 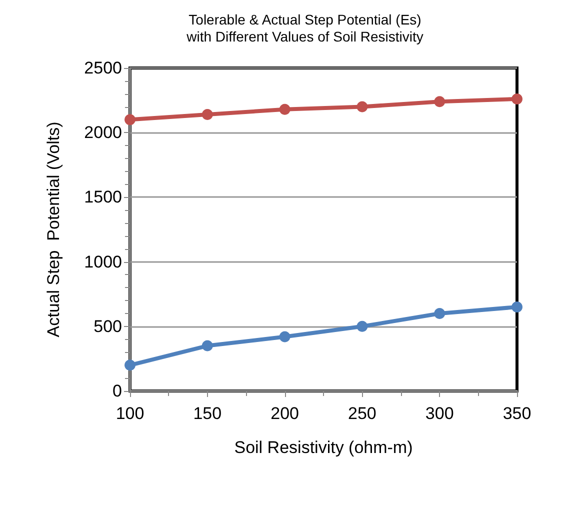 What do you see at coordinates (103, 262) in the screenshot?
I see `y-tick-label: 1000` at bounding box center [103, 262].